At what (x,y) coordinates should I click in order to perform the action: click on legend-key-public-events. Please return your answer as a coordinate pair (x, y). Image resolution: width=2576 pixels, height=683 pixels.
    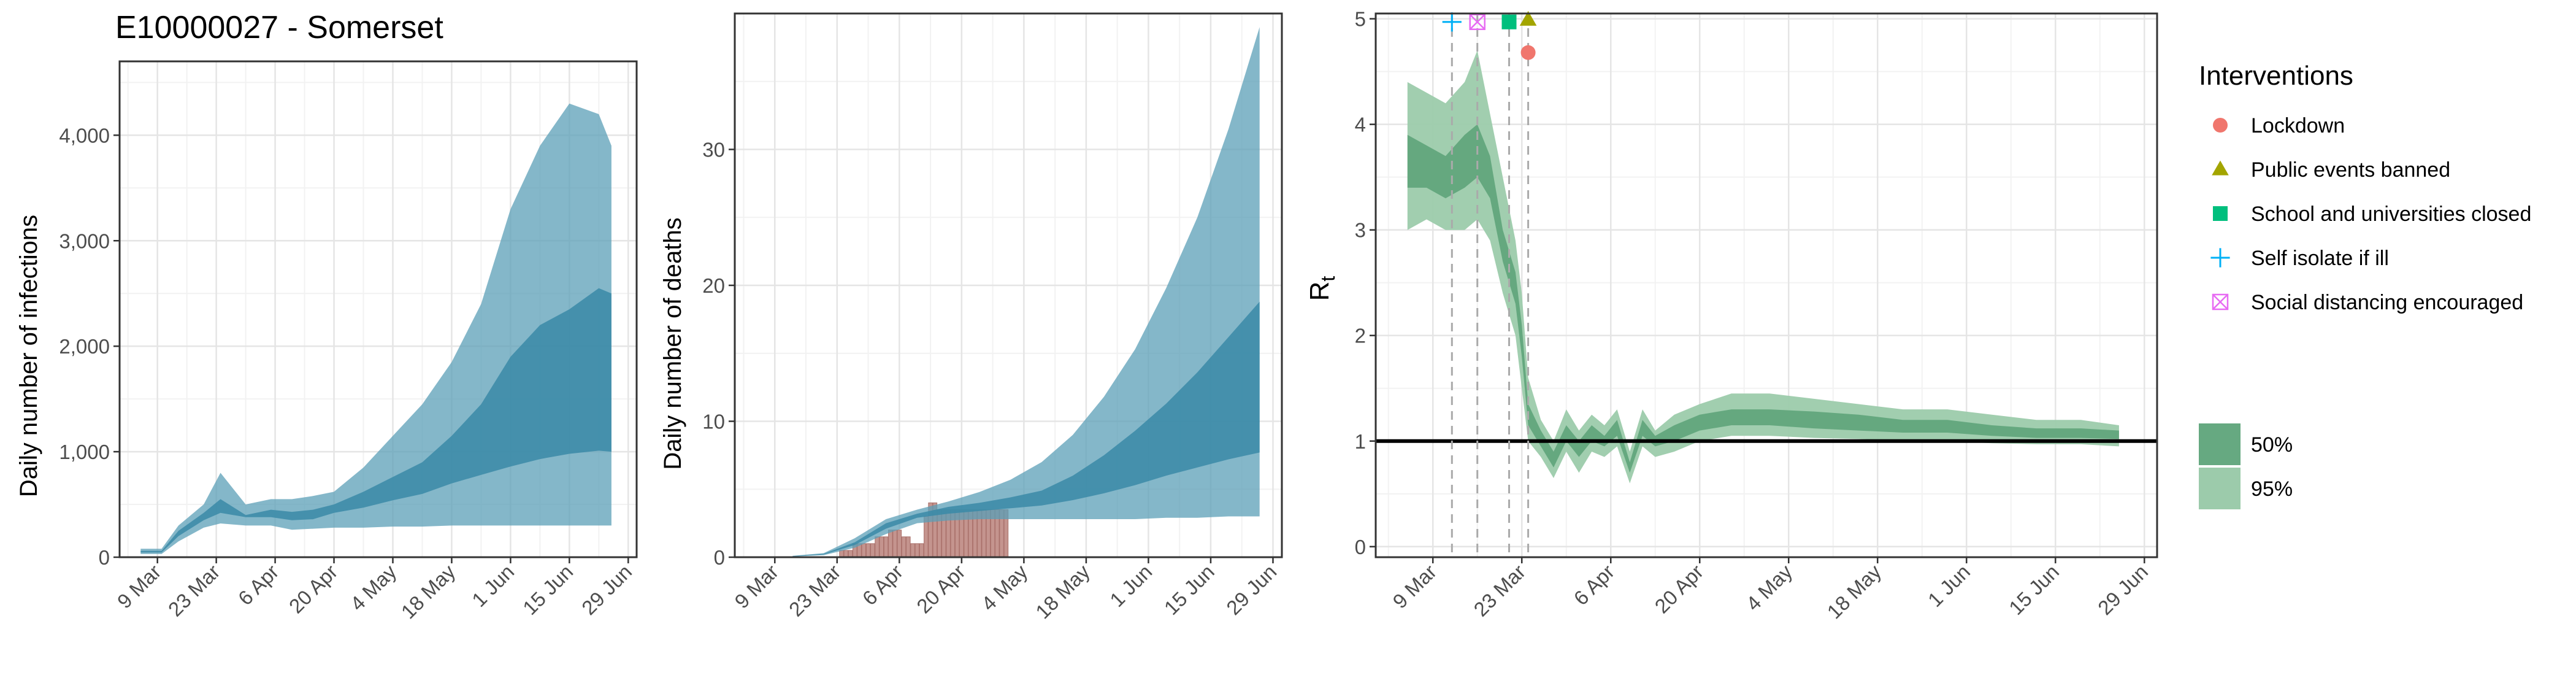
    Looking at the image, I should click on (2220, 168).